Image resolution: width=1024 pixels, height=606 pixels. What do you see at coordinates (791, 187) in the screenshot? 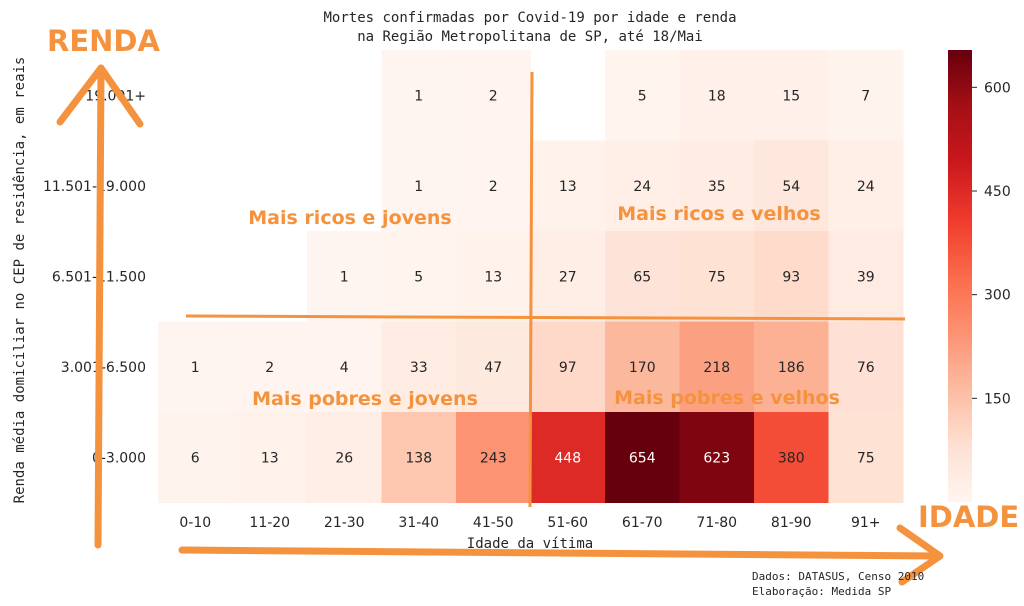
I see `heatmap-value-label: 54` at bounding box center [791, 187].